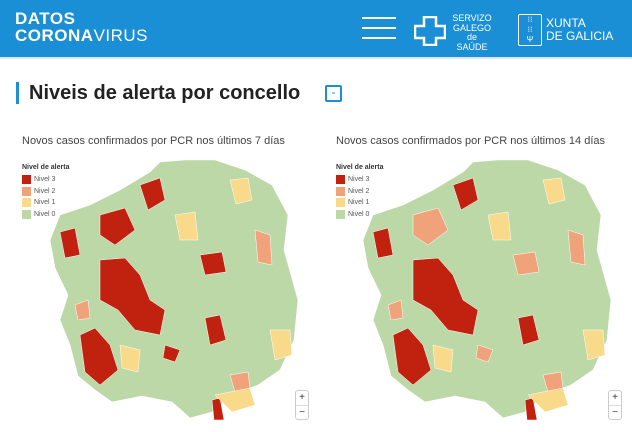 This screenshot has width=632, height=432. What do you see at coordinates (379, 28) in the screenshot?
I see `hamburger-icon` at bounding box center [379, 28].